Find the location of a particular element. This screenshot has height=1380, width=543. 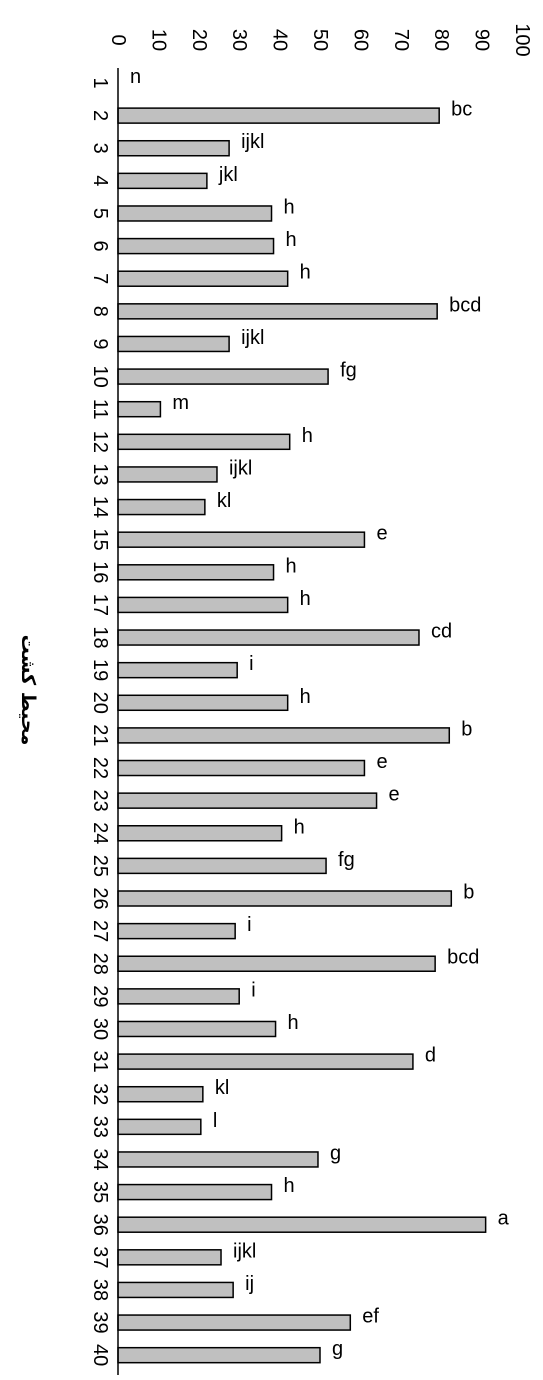

value-tick-label: 30 is located at coordinates (239, 40).